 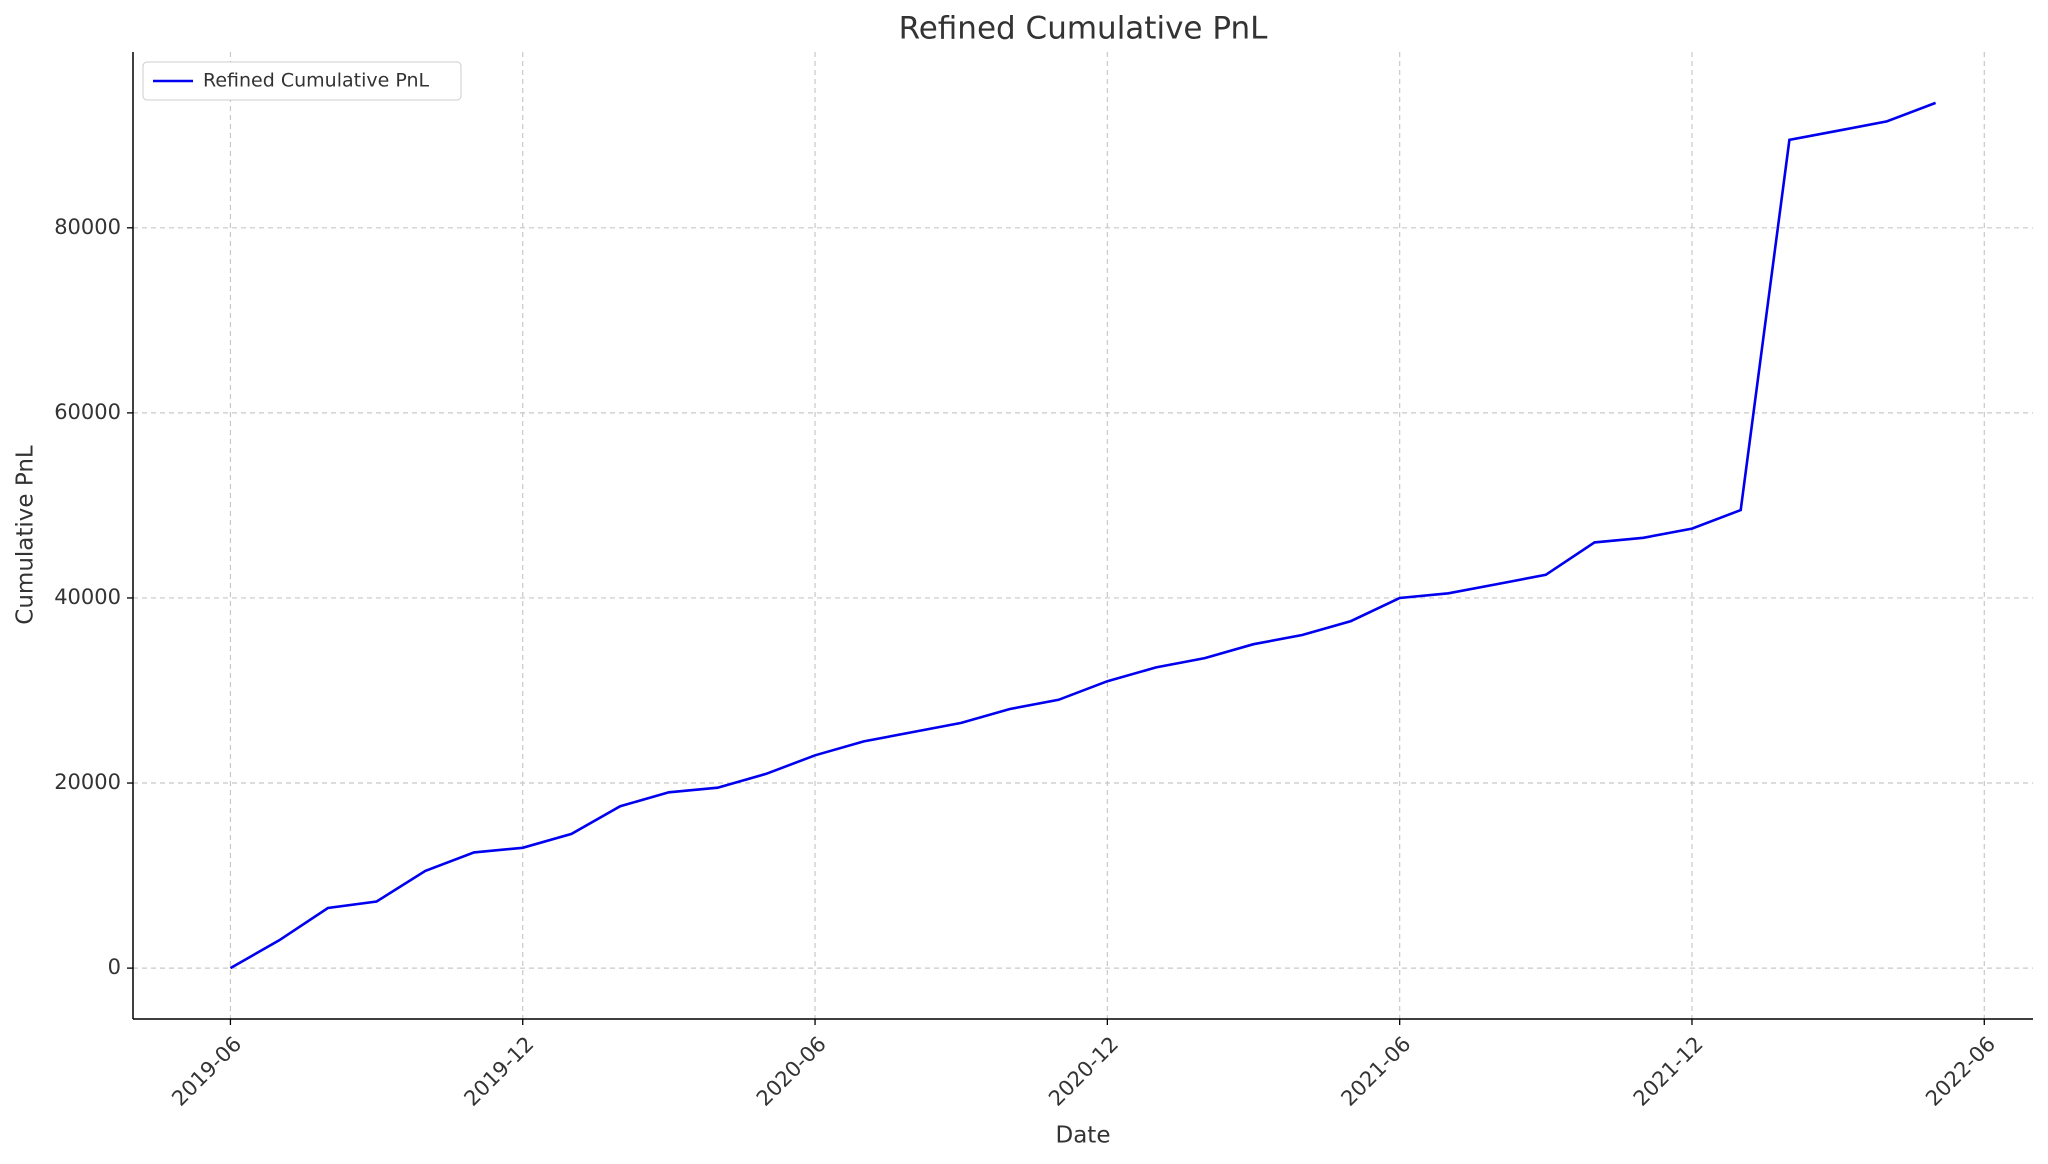 I want to click on y-tick-label: 0, so click(x=114, y=967).